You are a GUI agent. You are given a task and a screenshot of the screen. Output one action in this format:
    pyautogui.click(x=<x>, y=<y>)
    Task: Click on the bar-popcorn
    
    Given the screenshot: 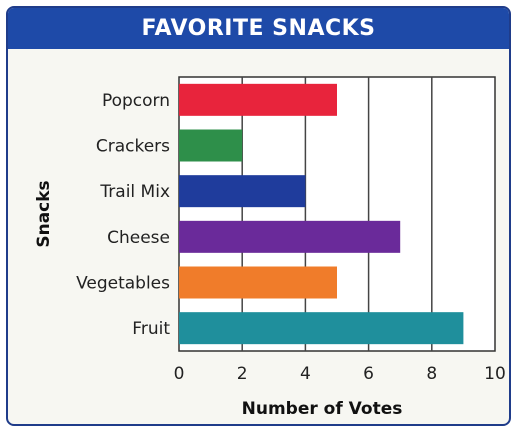 What is the action you would take?
    pyautogui.click(x=258, y=99)
    